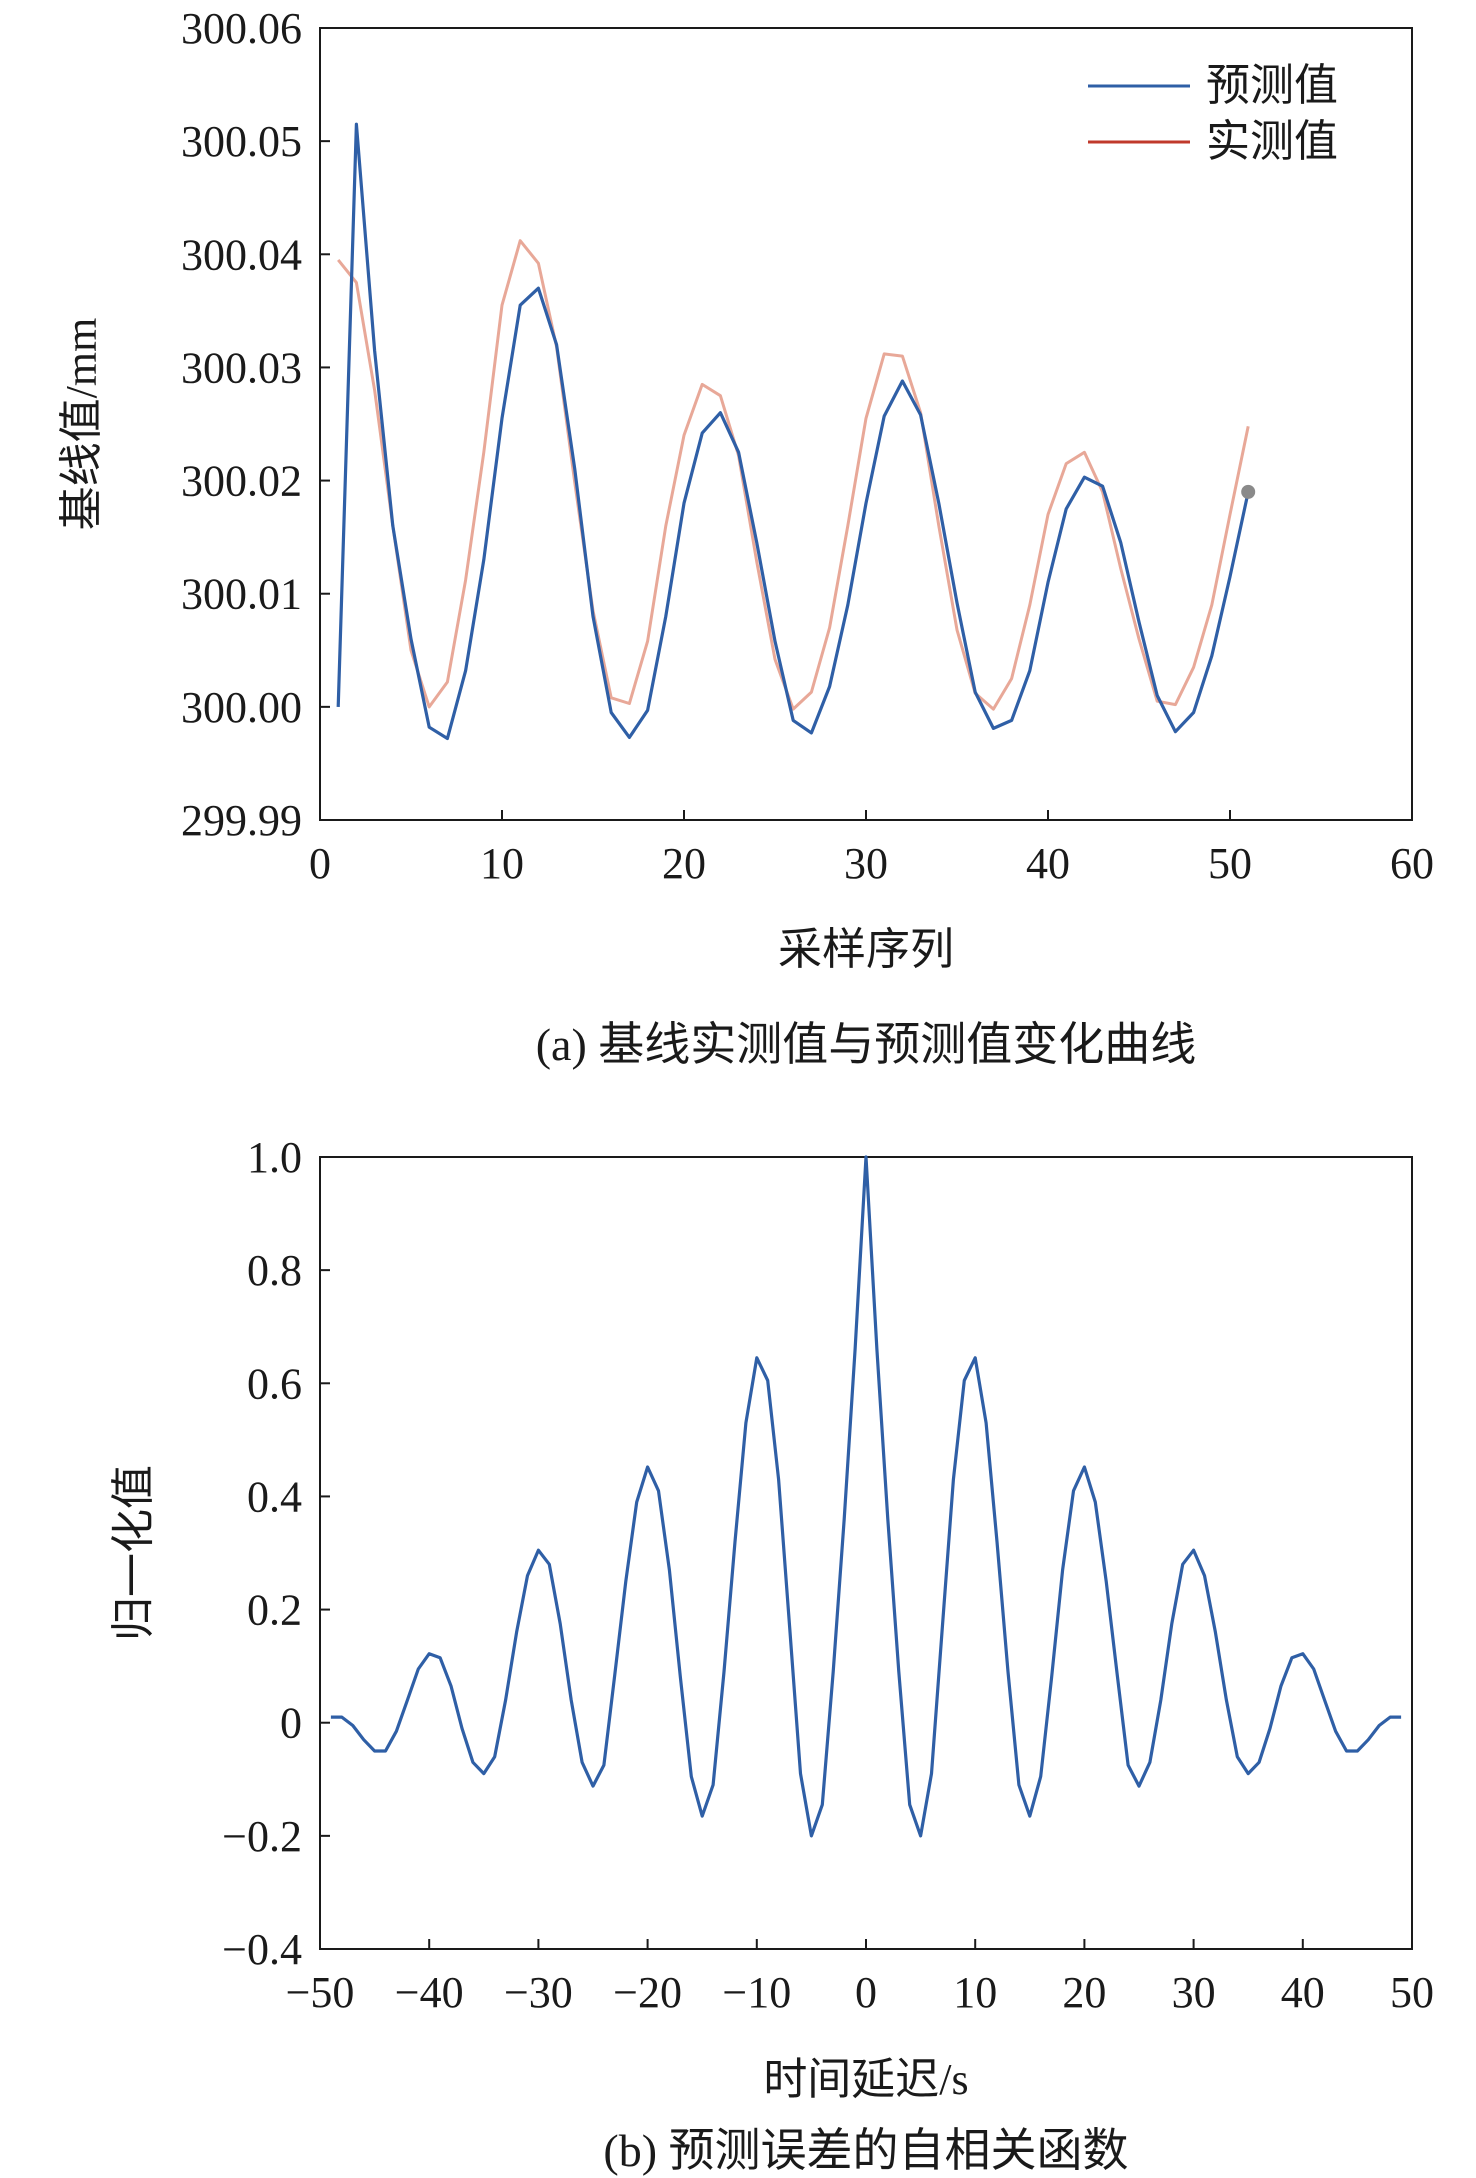 The image size is (1476, 2178). What do you see at coordinates (1248, 491) in the screenshot?
I see `series-end-marker` at bounding box center [1248, 491].